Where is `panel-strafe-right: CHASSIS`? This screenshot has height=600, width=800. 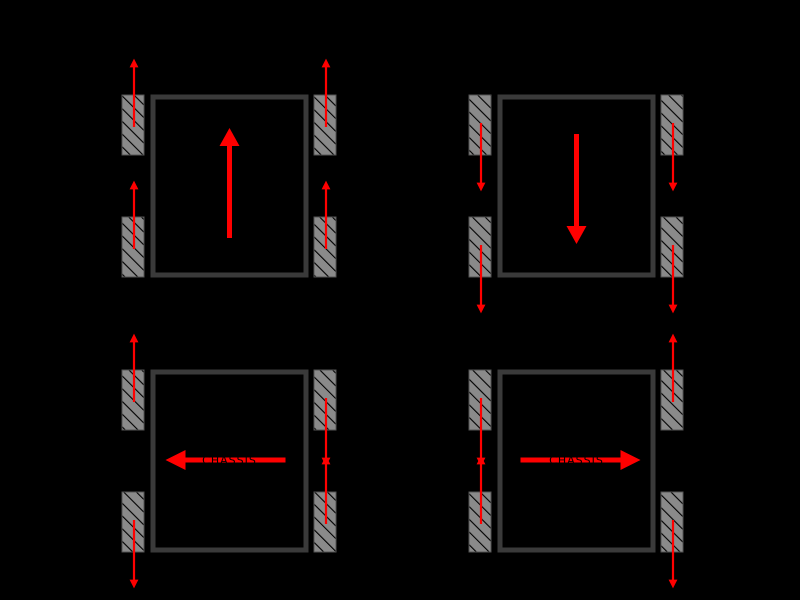 panel-strafe-right: CHASSIS is located at coordinates (576, 461).